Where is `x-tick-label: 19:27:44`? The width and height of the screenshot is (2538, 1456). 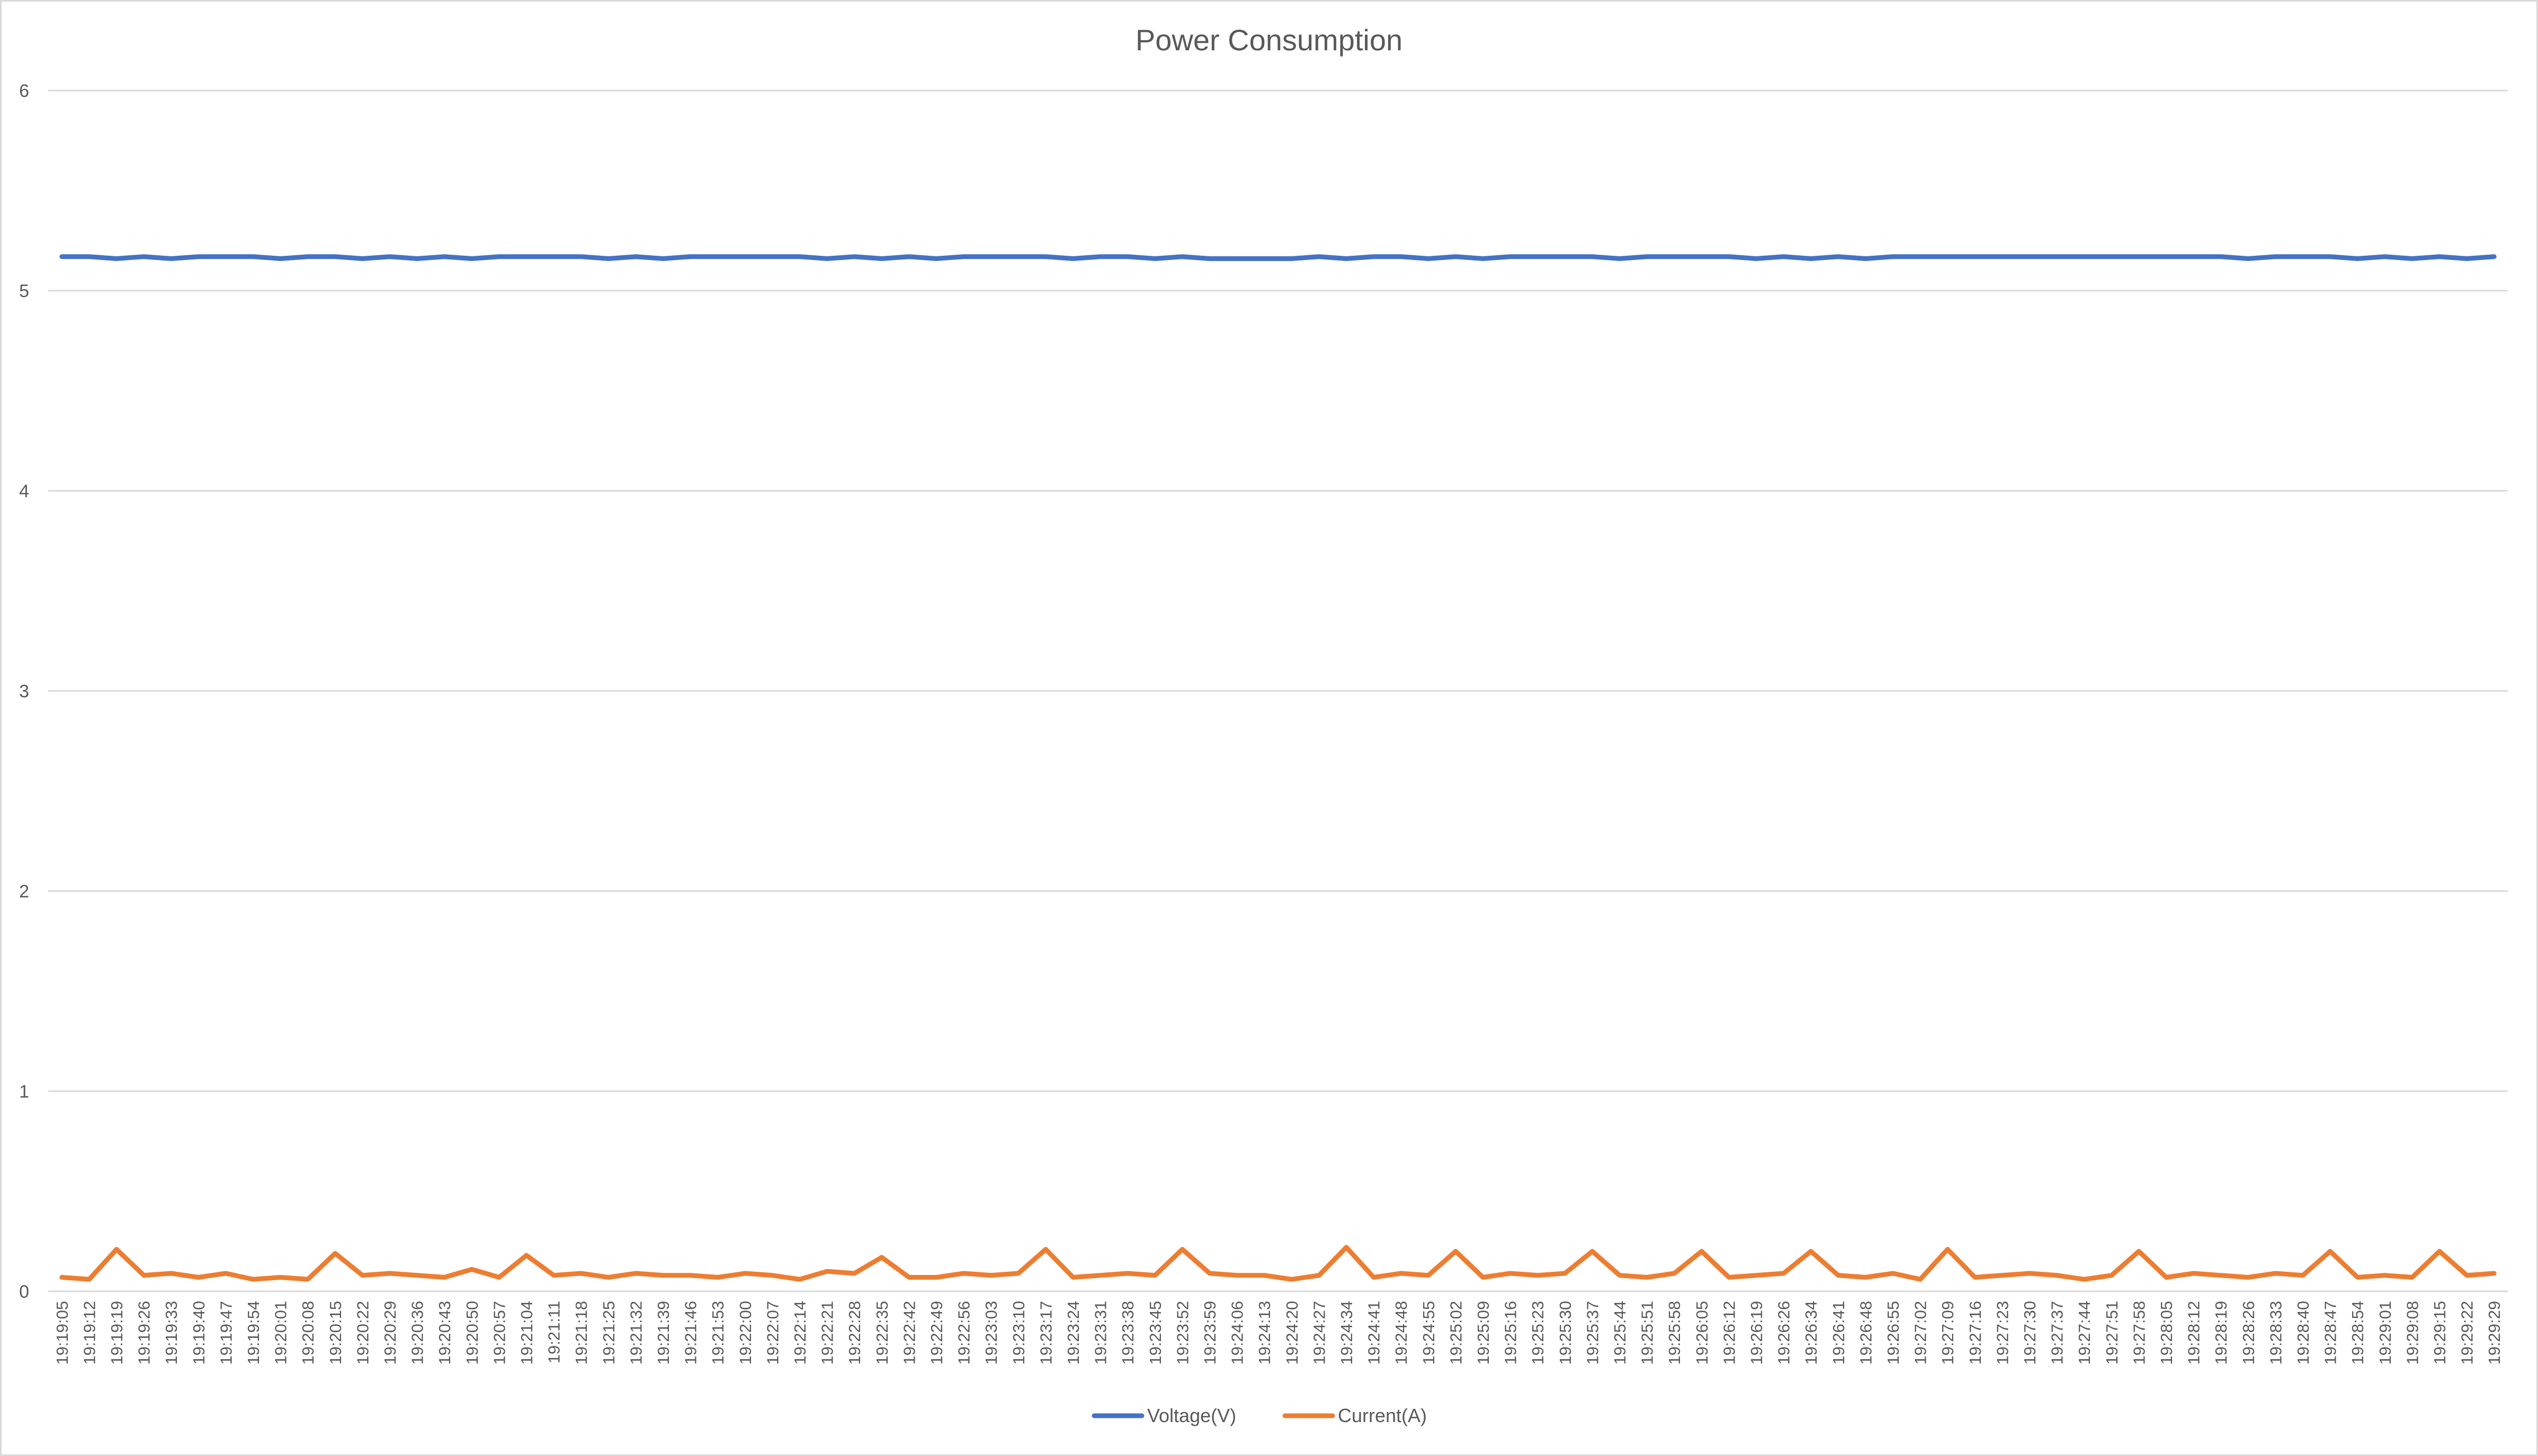
x-tick-label: 19:27:44 is located at coordinates (2084, 1333).